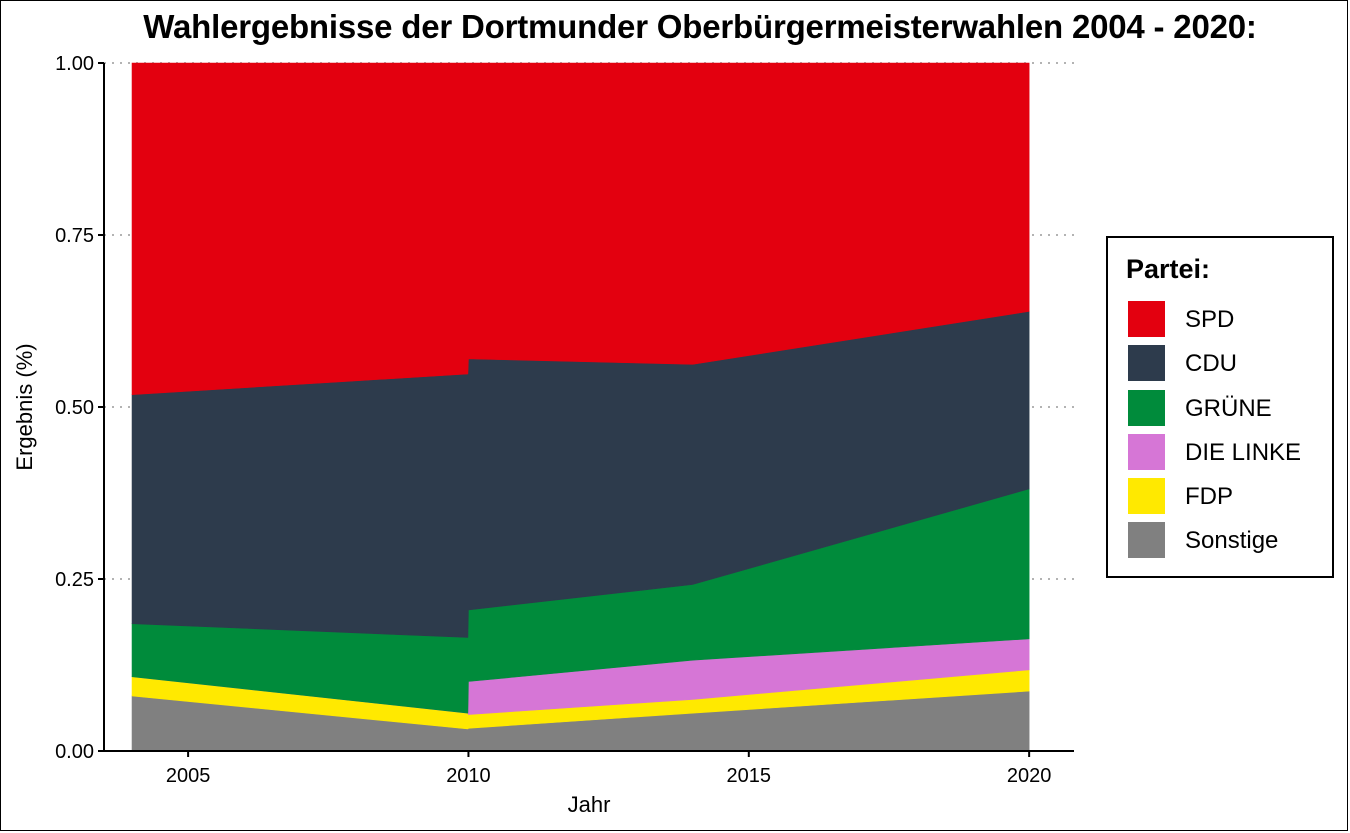  What do you see at coordinates (1146, 452) in the screenshot?
I see `legend-swatch-die-linke` at bounding box center [1146, 452].